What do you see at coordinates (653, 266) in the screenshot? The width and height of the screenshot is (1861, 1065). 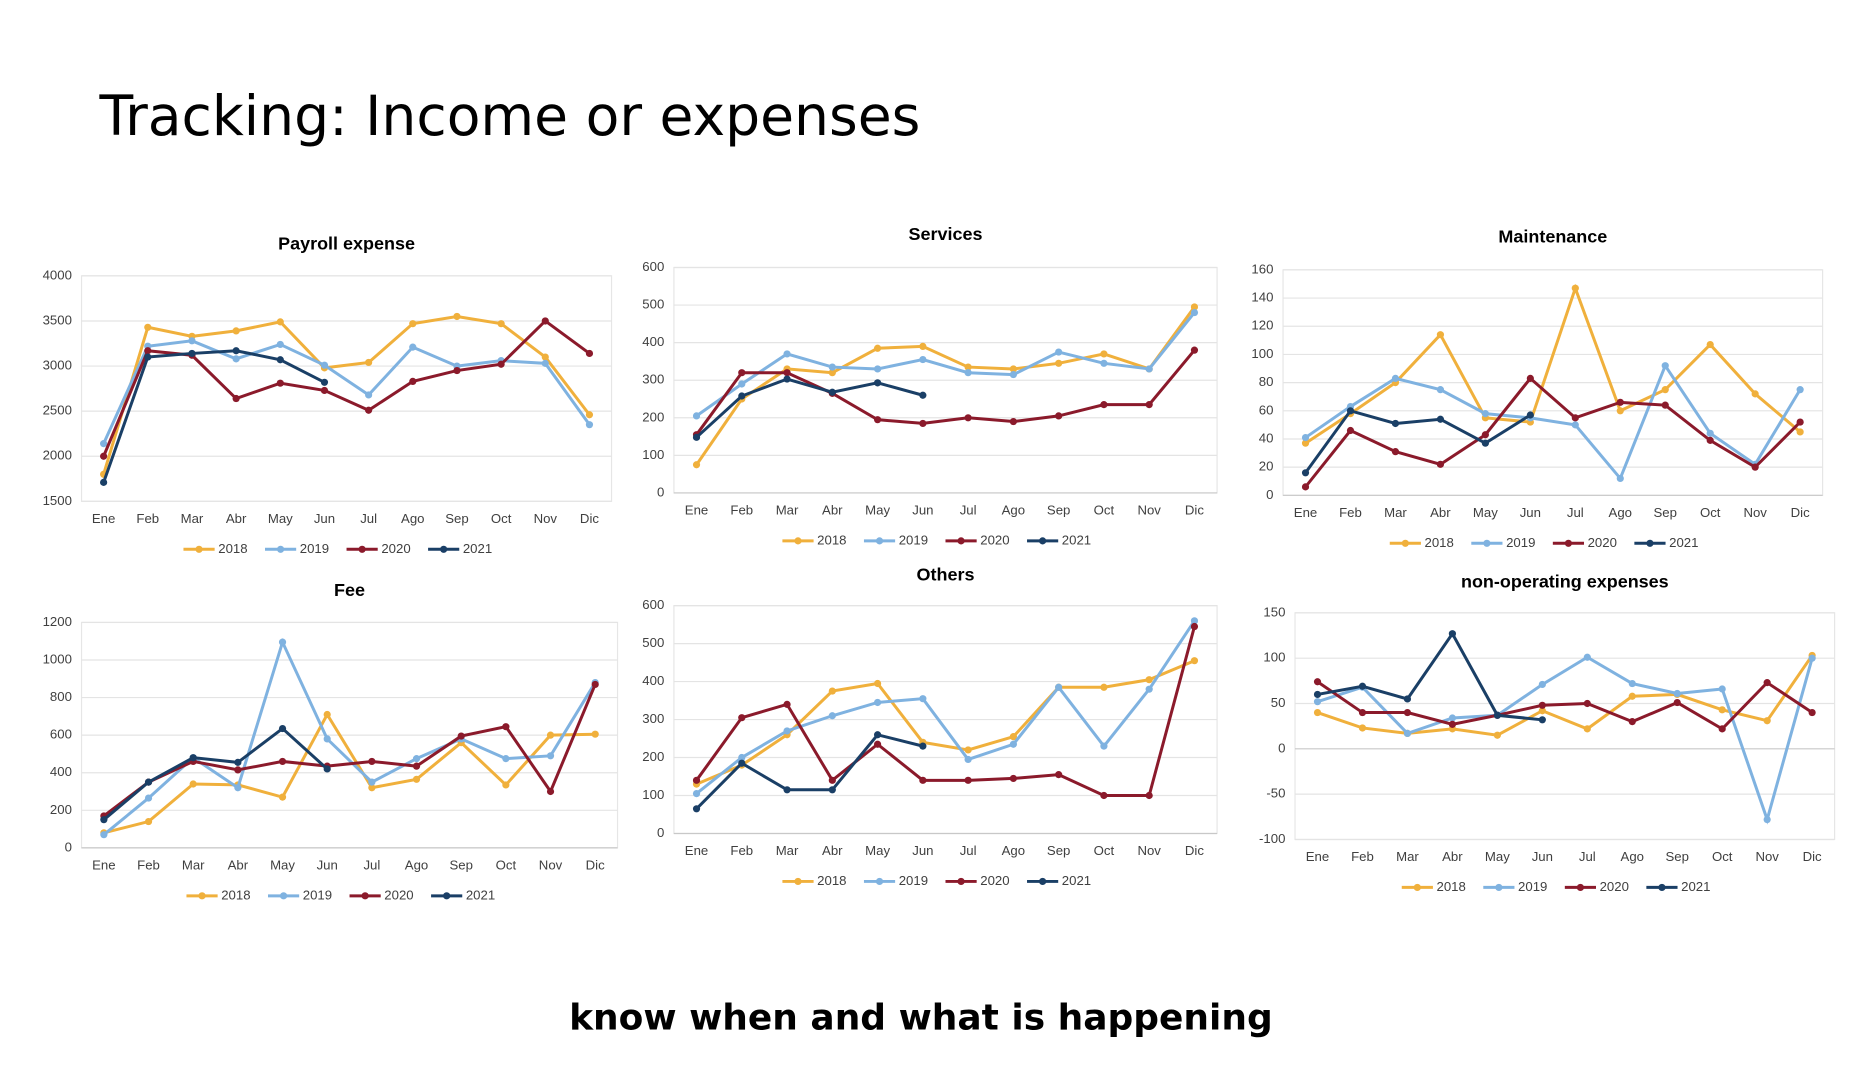 I see `y-tick-label: 600` at bounding box center [653, 266].